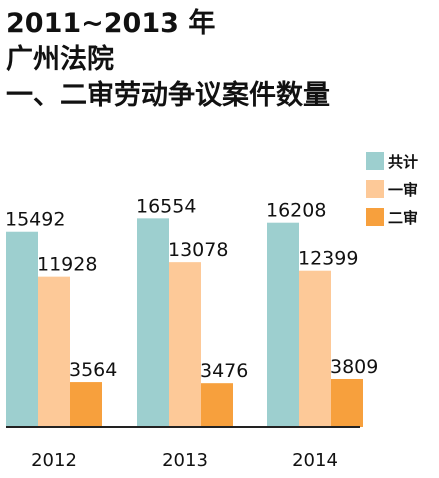  I want to click on legend-item-second-instance: 二审, so click(392, 217).